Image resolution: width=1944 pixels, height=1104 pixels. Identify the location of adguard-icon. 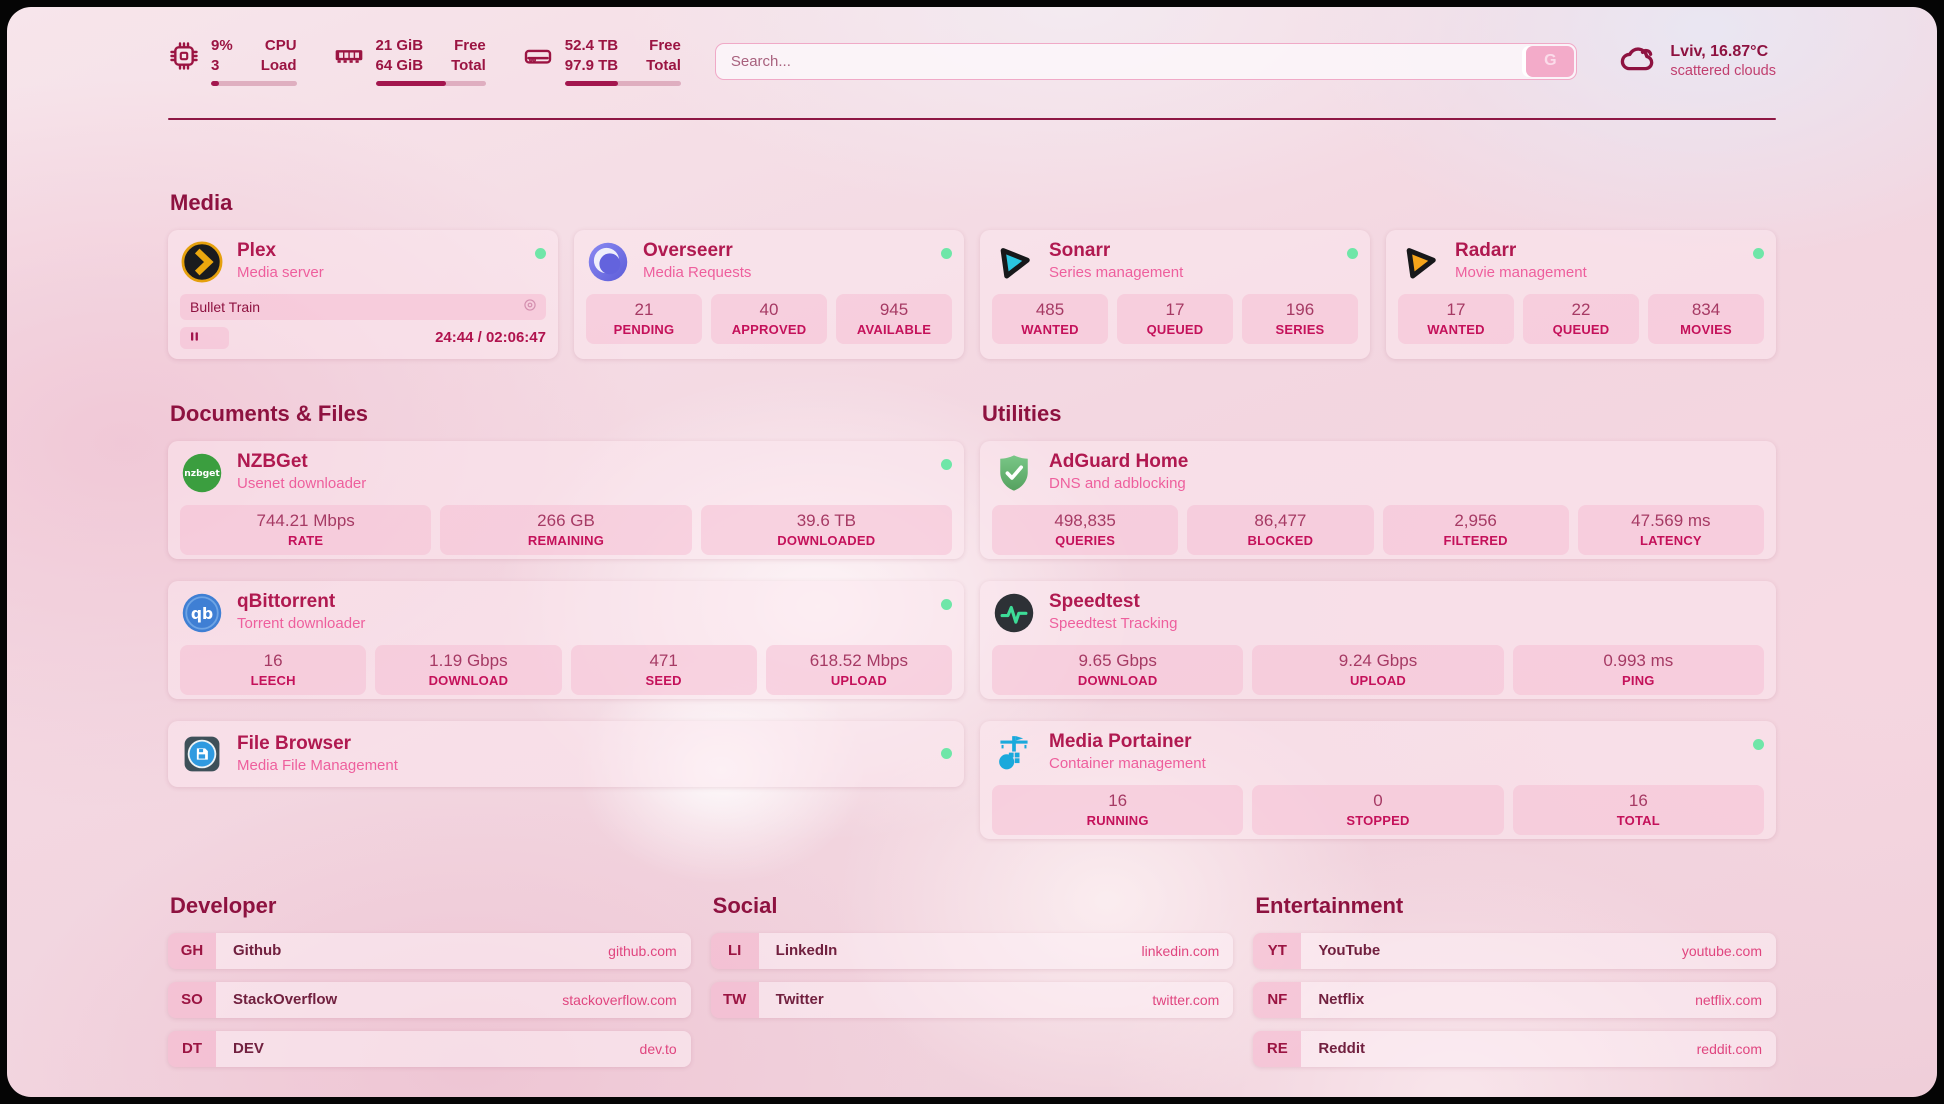
(1014, 473).